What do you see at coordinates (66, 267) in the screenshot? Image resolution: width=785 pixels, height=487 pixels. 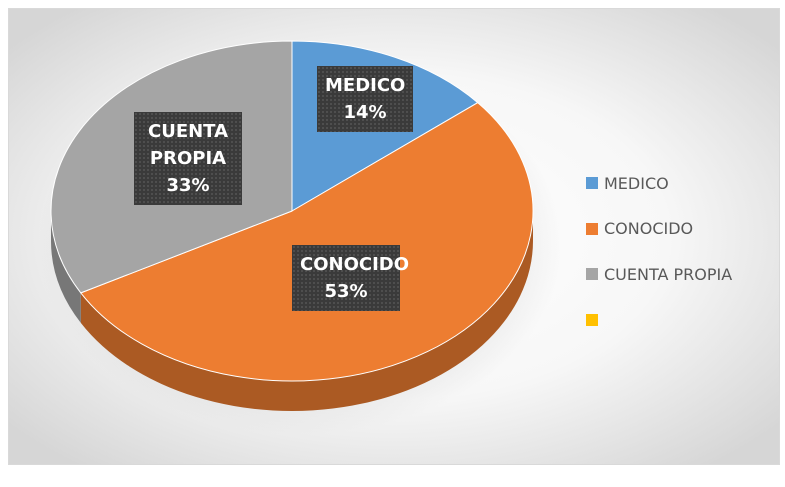 I see `pie-slice-side` at bounding box center [66, 267].